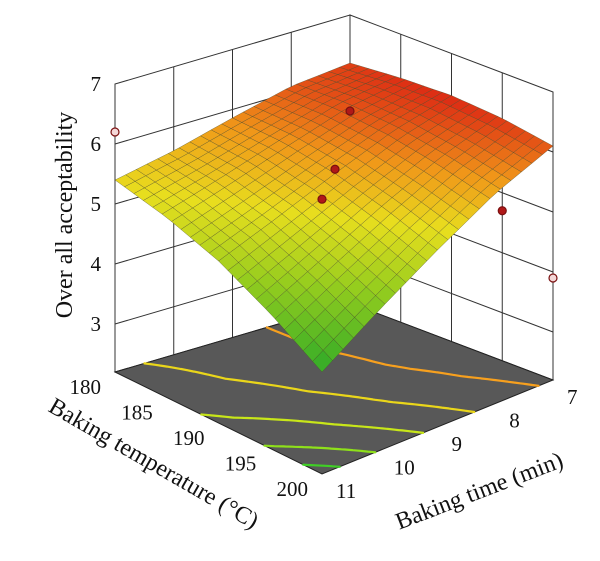 The image size is (600, 561). I want to click on y-tick-label: 8, so click(514, 421).